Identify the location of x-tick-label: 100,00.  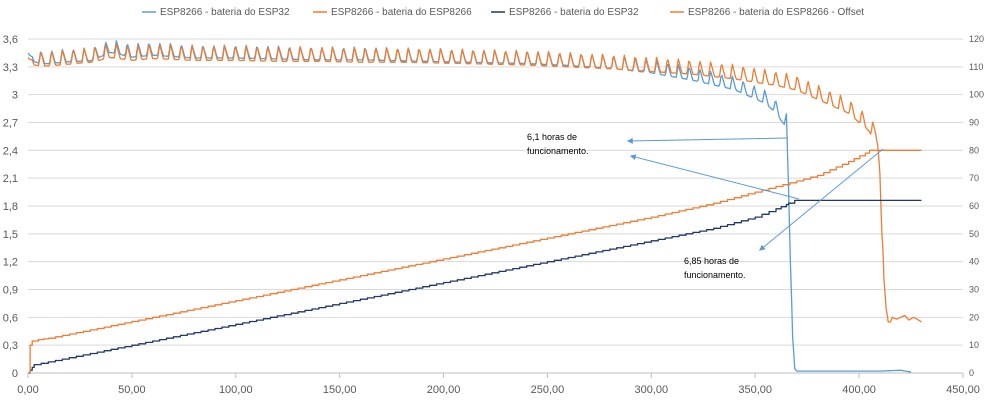
(236, 390).